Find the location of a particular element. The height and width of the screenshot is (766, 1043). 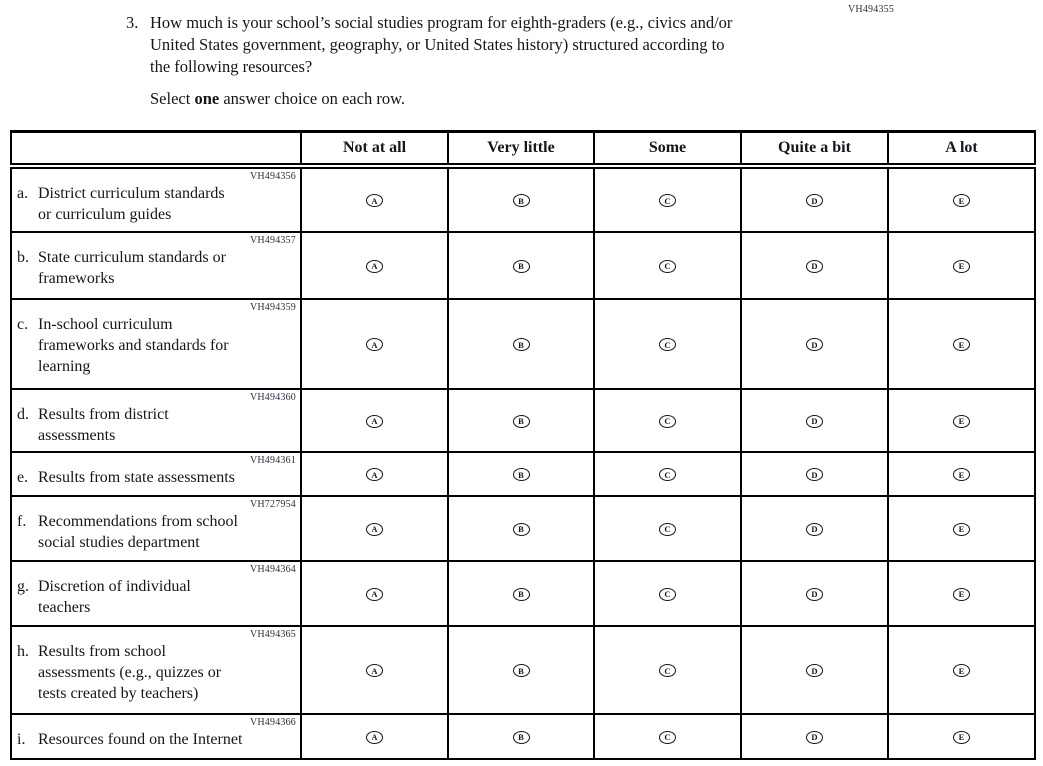

item-letter: f. is located at coordinates (22, 521).